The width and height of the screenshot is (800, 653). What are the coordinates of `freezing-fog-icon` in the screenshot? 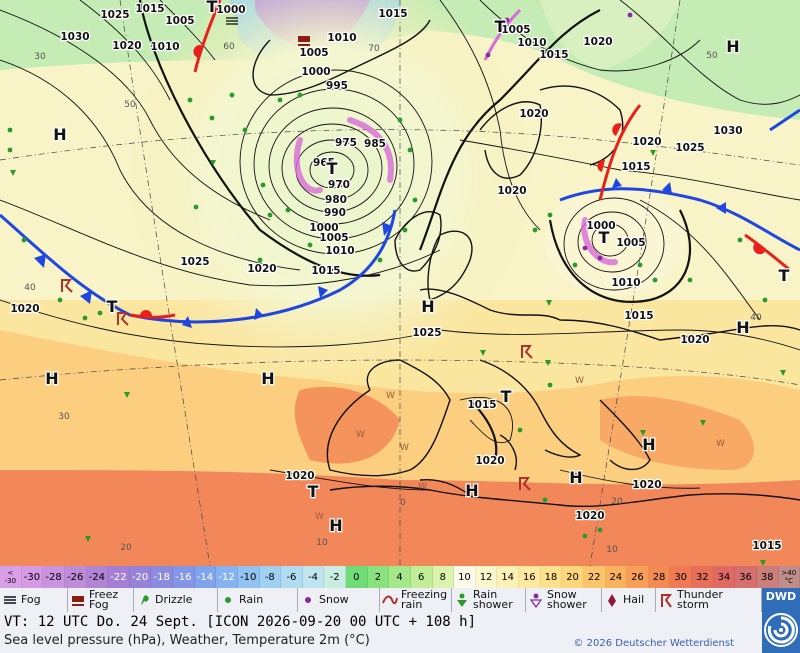 It's located at (78, 601).